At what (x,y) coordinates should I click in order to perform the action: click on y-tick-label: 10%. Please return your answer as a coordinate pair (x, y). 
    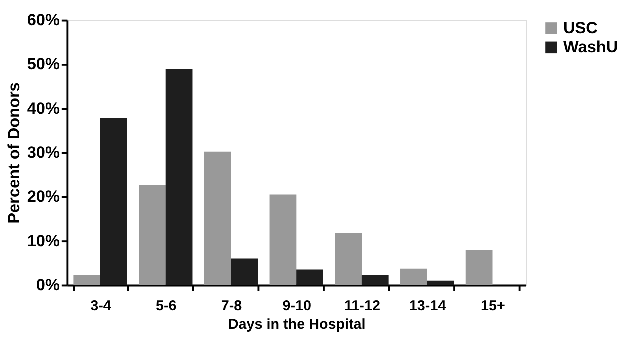
    Looking at the image, I should click on (43, 241).